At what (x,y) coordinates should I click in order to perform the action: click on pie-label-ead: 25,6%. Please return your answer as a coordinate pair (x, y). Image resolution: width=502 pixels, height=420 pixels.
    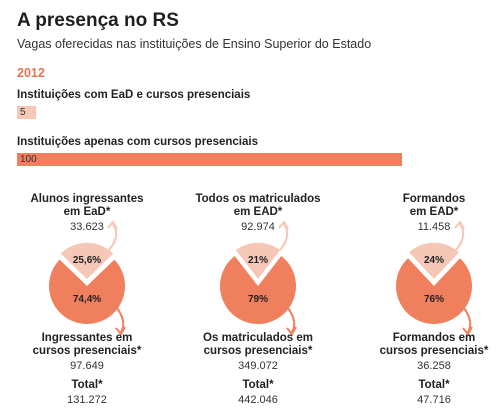
    Looking at the image, I should click on (87, 260).